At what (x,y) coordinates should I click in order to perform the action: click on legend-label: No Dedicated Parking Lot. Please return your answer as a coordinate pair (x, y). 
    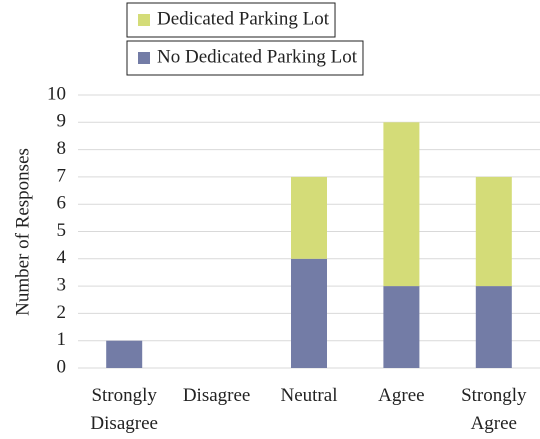
    Looking at the image, I should click on (257, 56).